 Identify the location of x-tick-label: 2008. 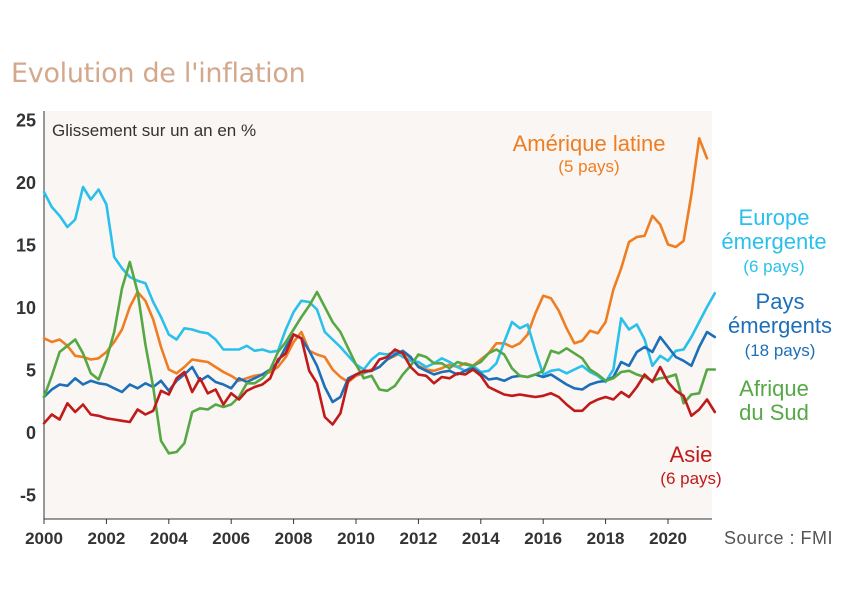
(294, 538).